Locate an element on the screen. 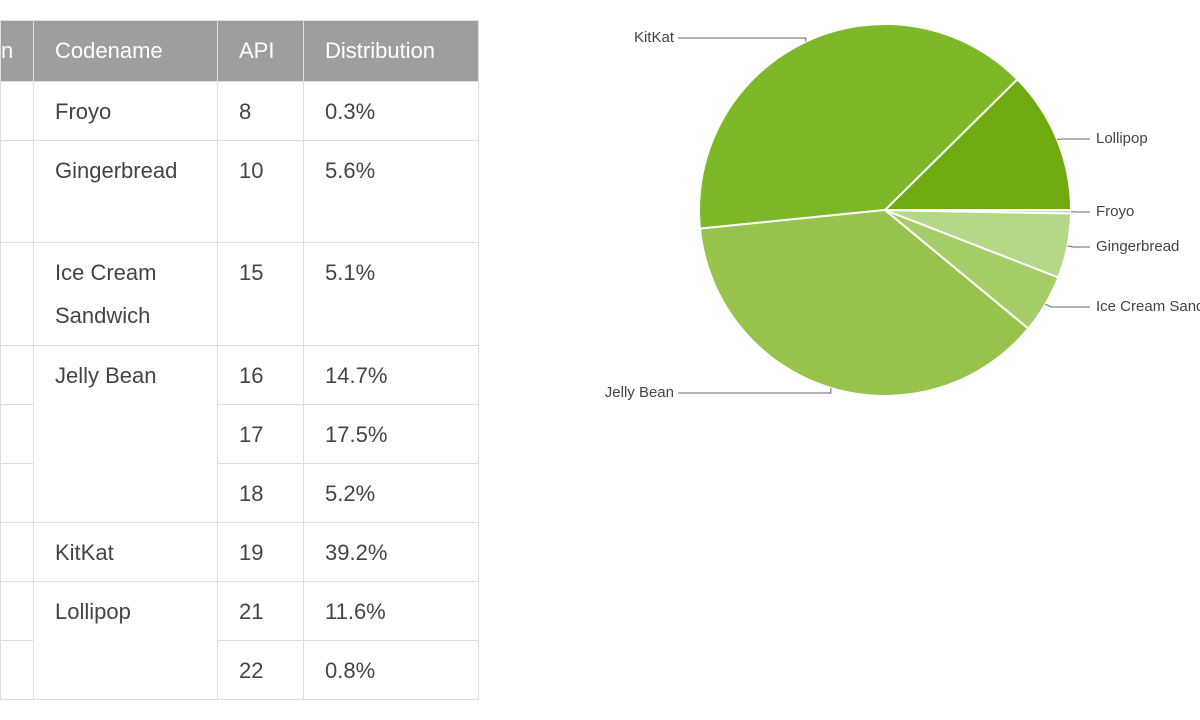 The width and height of the screenshot is (1200, 720). slice-label: Froyo is located at coordinates (1115, 211).